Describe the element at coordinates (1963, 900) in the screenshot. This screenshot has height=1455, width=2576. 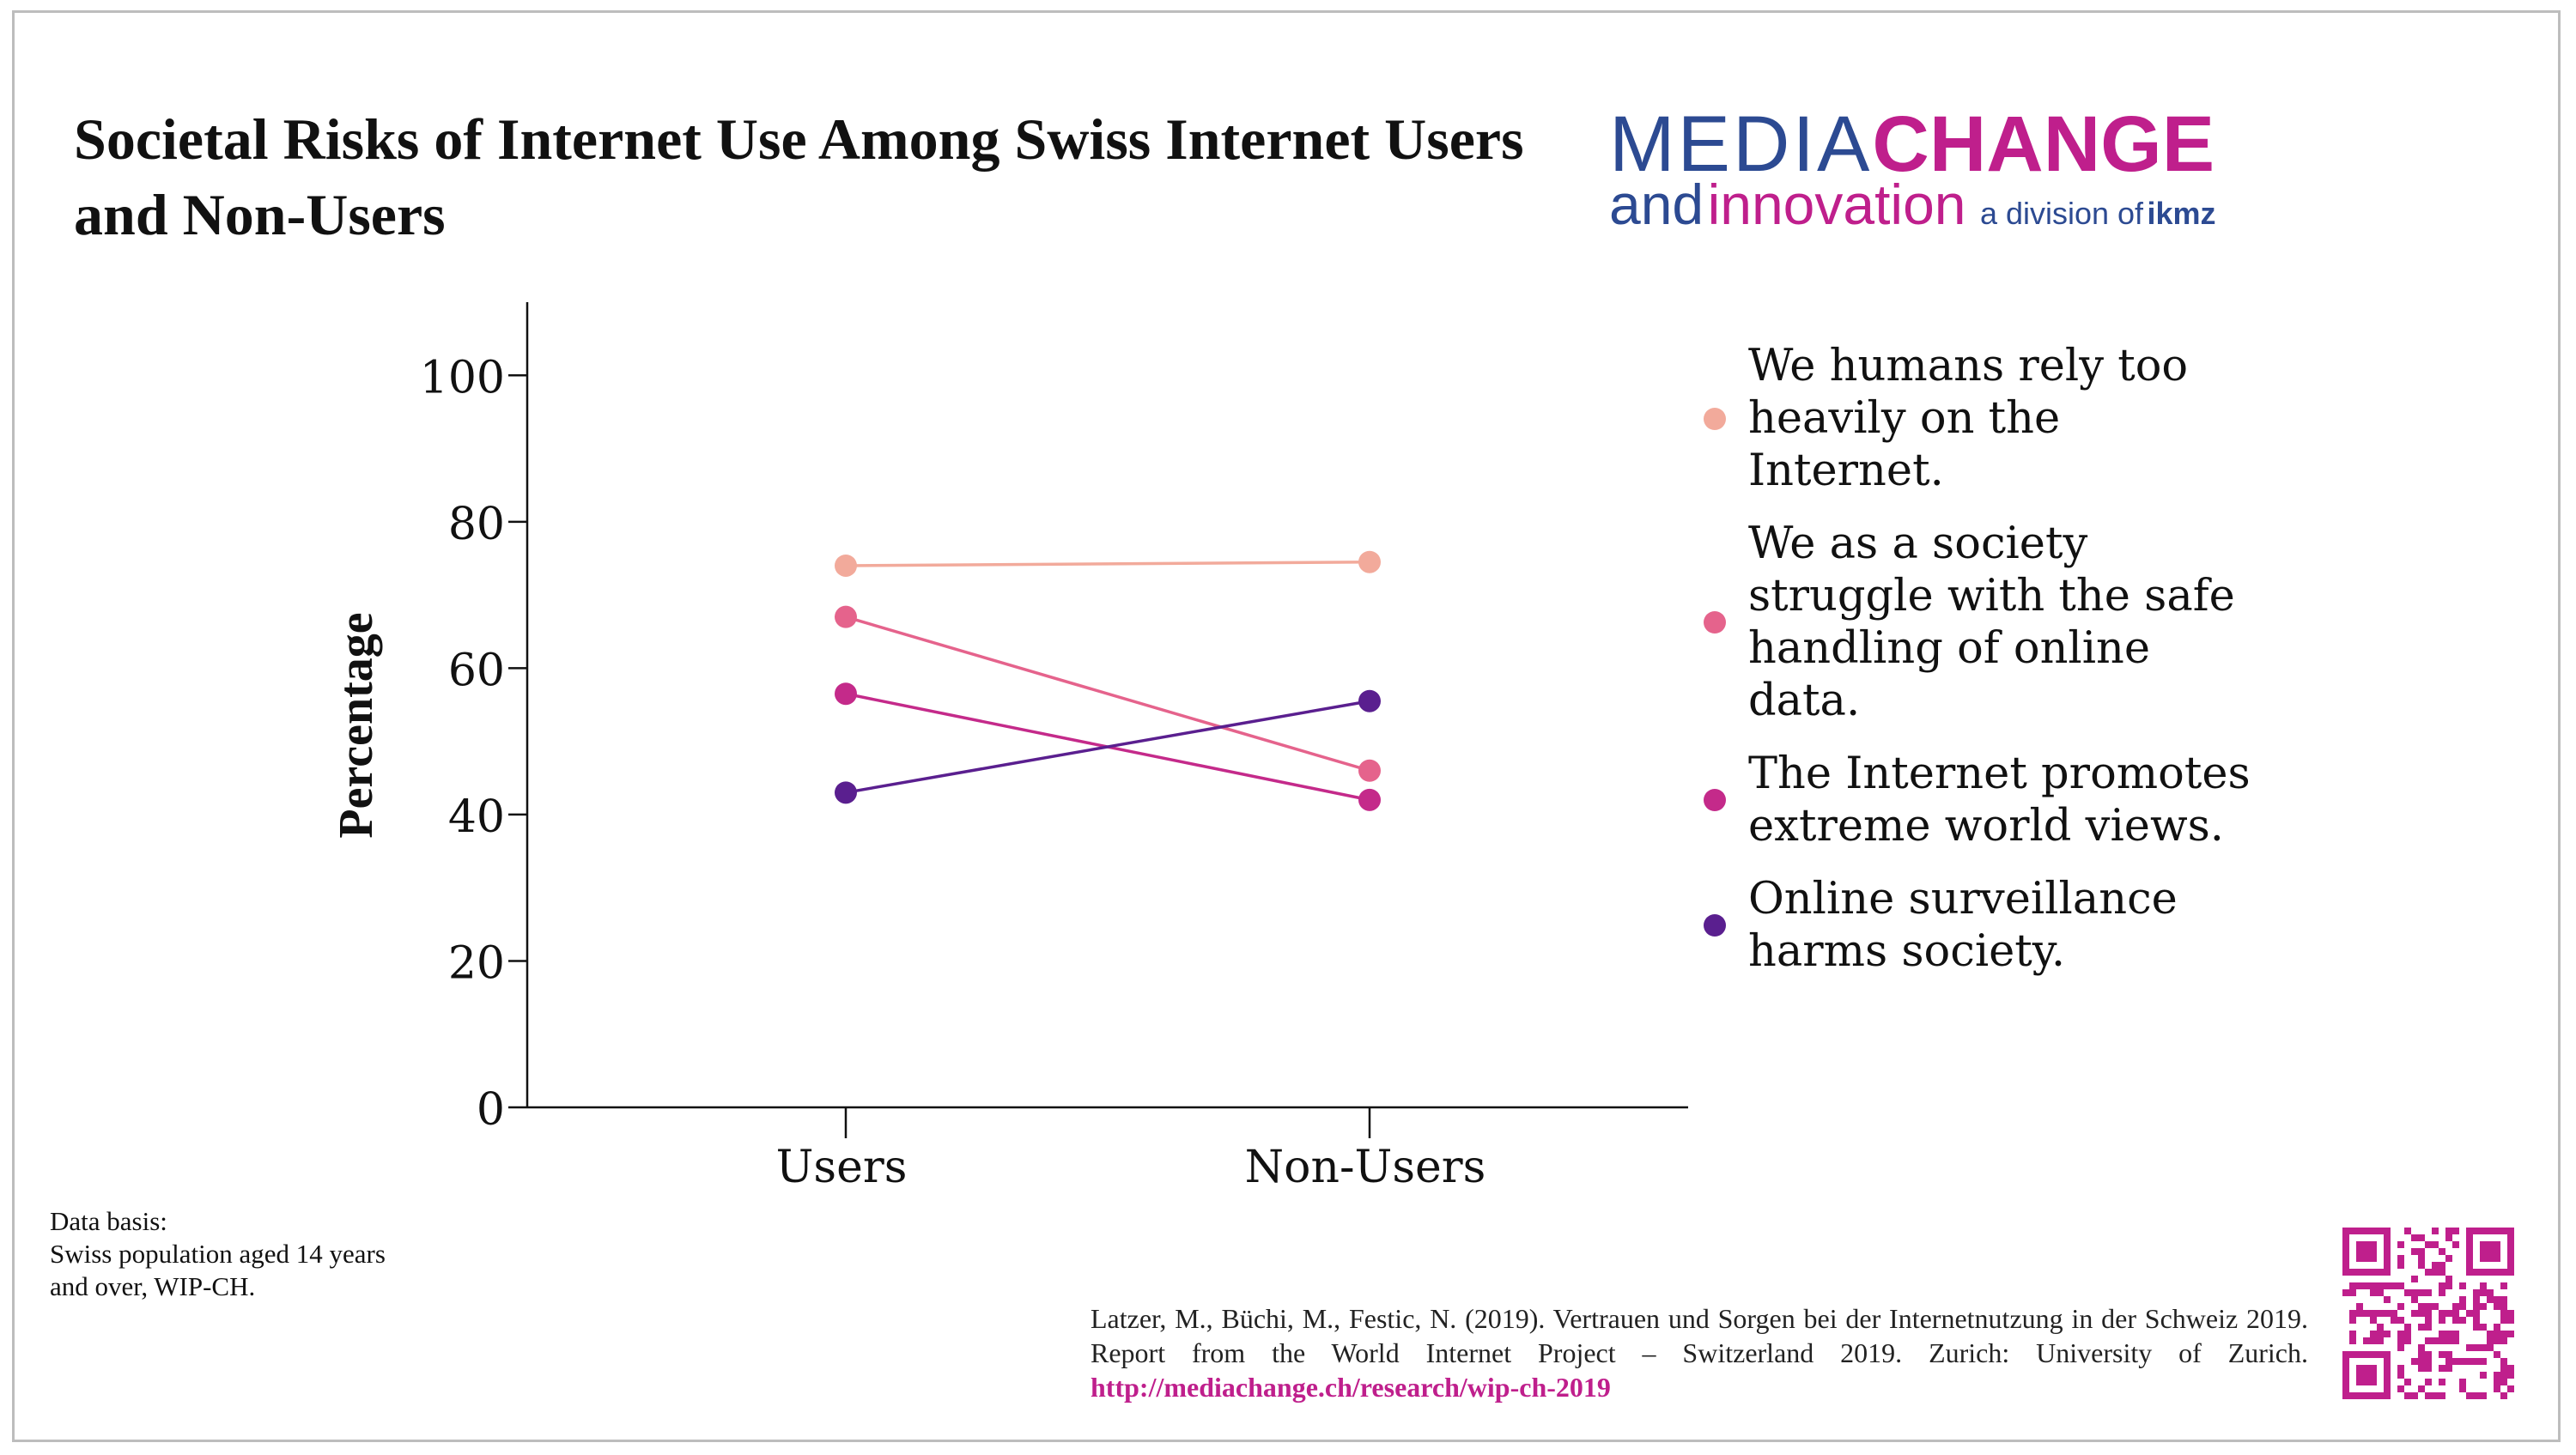
I see `legend-label-line: Online surveillance` at that location.